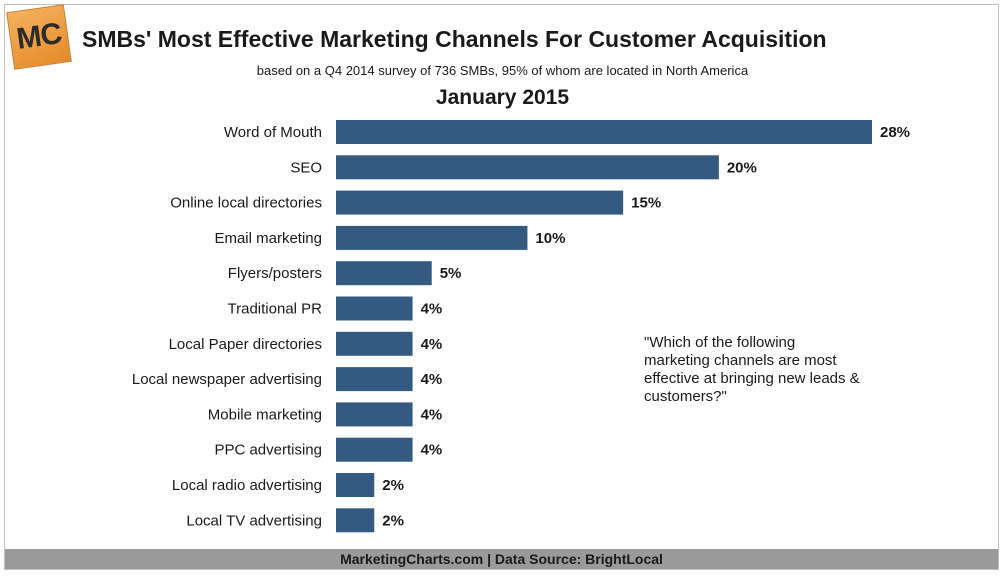 The image size is (1005, 576). What do you see at coordinates (227, 379) in the screenshot?
I see `category-label: Local newspaper advertising` at bounding box center [227, 379].